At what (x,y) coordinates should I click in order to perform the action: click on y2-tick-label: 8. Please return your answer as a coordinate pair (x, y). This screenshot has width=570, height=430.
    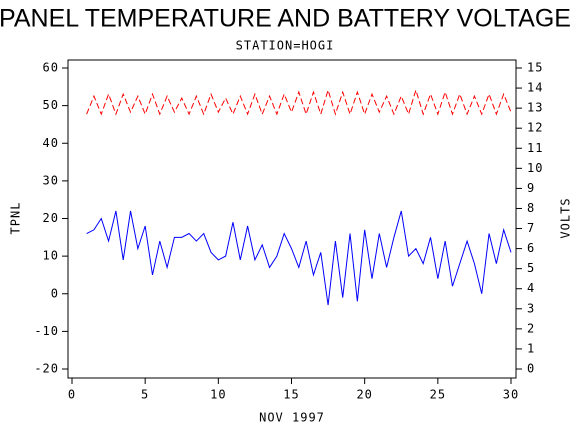
    Looking at the image, I should click on (531, 208).